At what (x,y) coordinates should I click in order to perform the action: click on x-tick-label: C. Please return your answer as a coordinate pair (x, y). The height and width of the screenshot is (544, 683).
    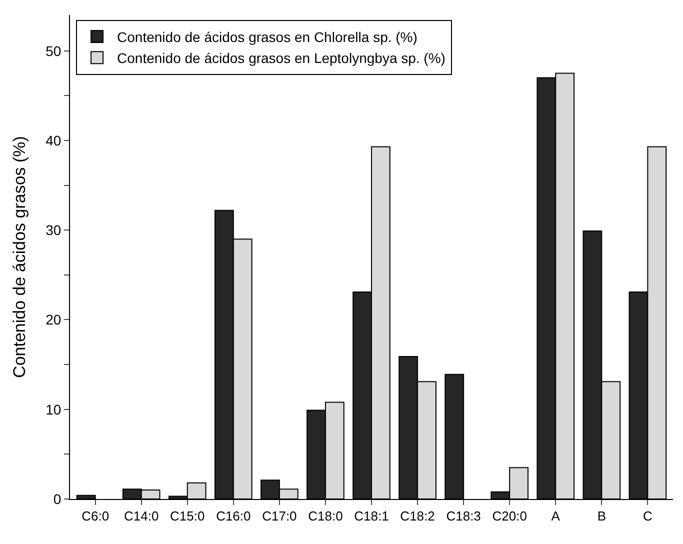
    Looking at the image, I should click on (647, 516).